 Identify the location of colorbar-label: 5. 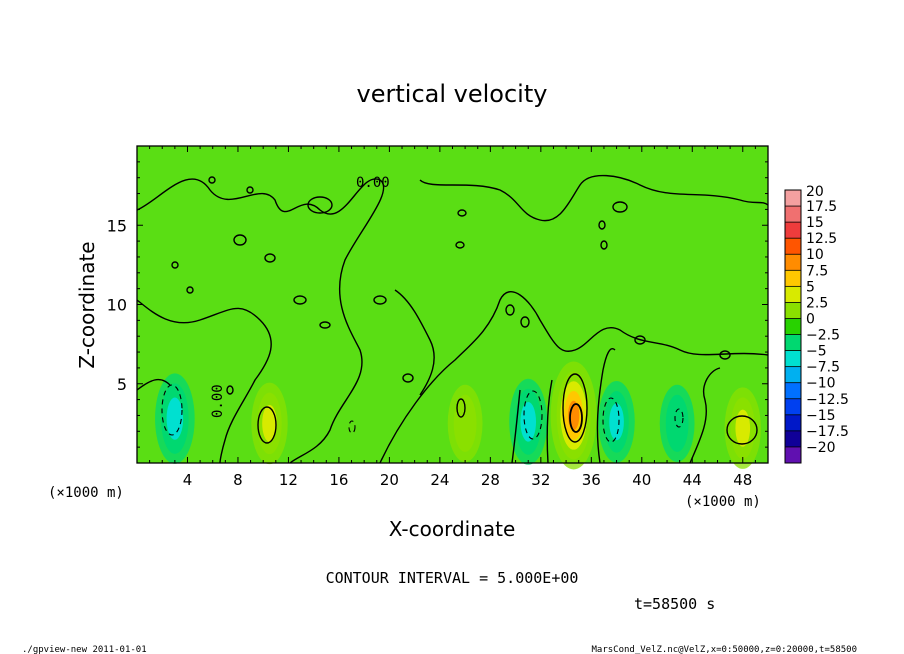
(810, 287).